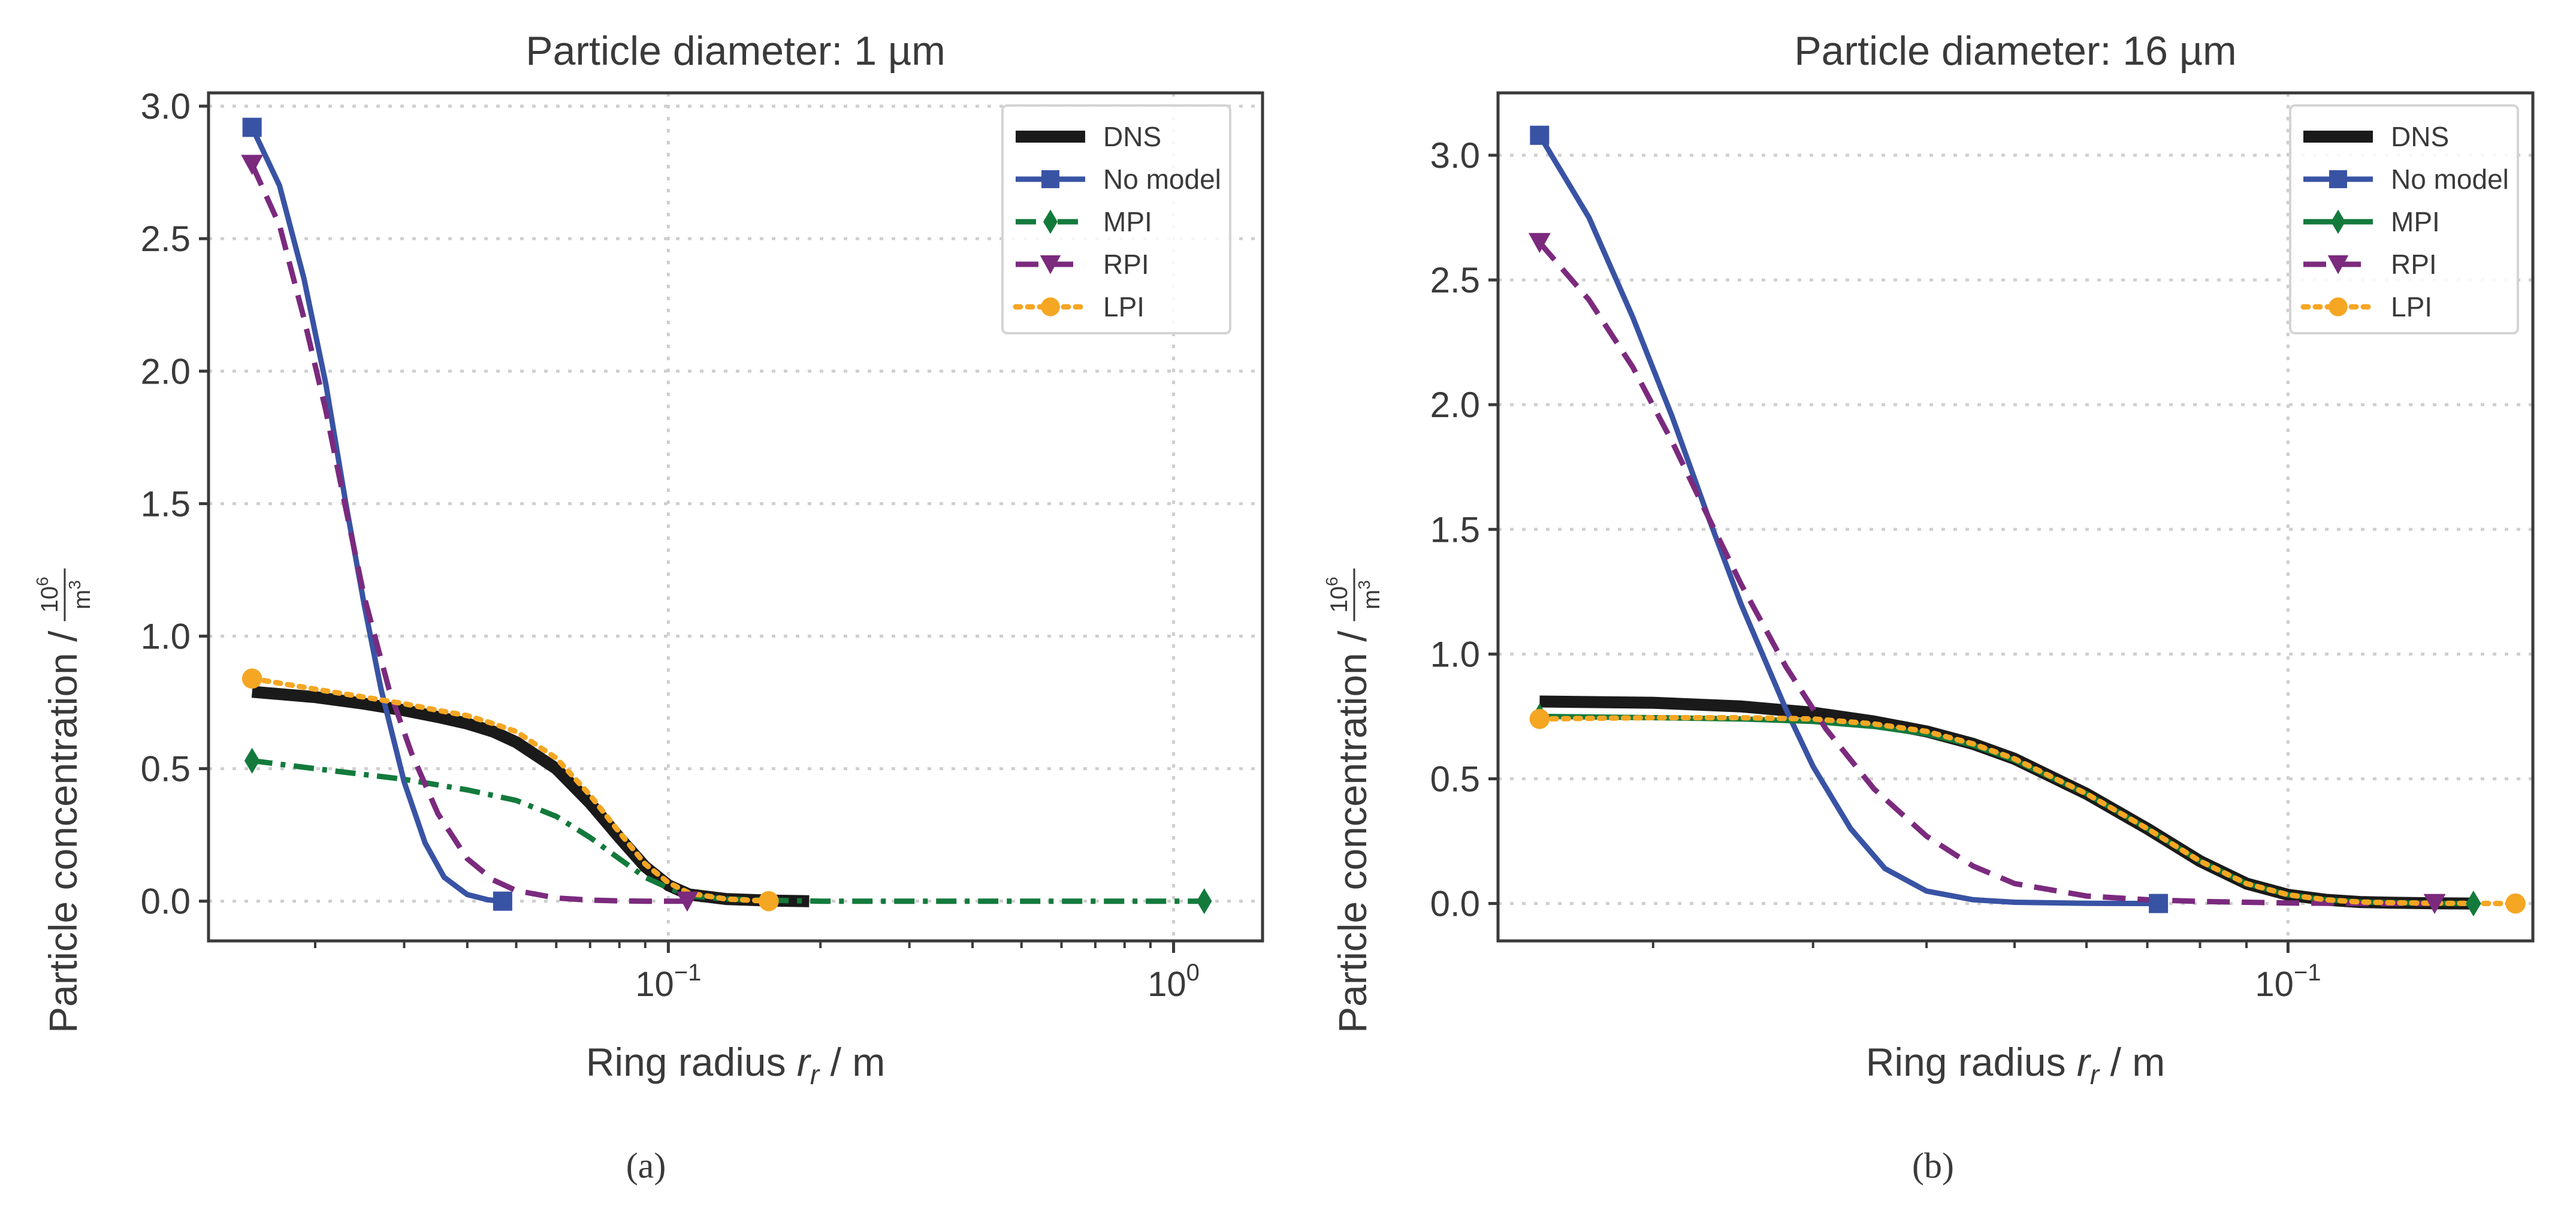  I want to click on y-axis-unit-num-exp: 6, so click(43, 581).